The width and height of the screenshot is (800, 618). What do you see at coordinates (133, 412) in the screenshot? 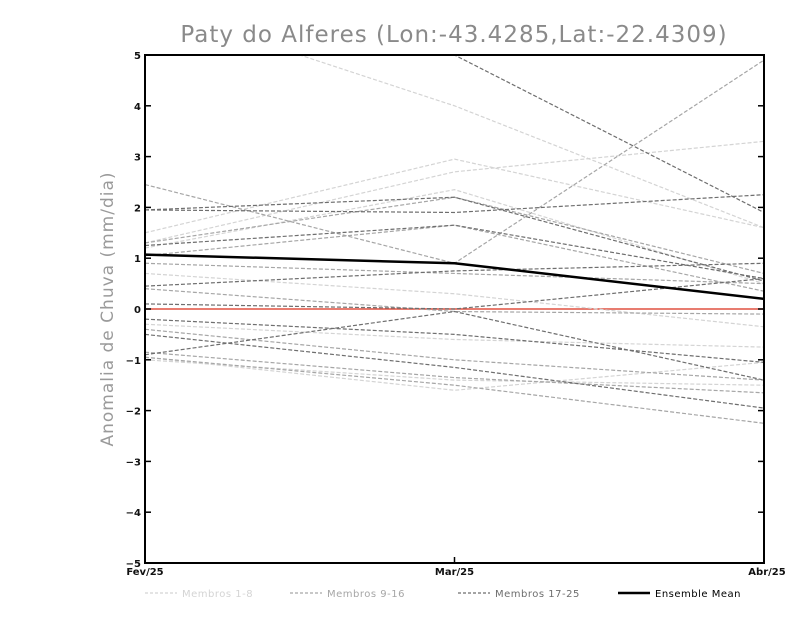
I see `y-tick-label: −2` at bounding box center [133, 412].